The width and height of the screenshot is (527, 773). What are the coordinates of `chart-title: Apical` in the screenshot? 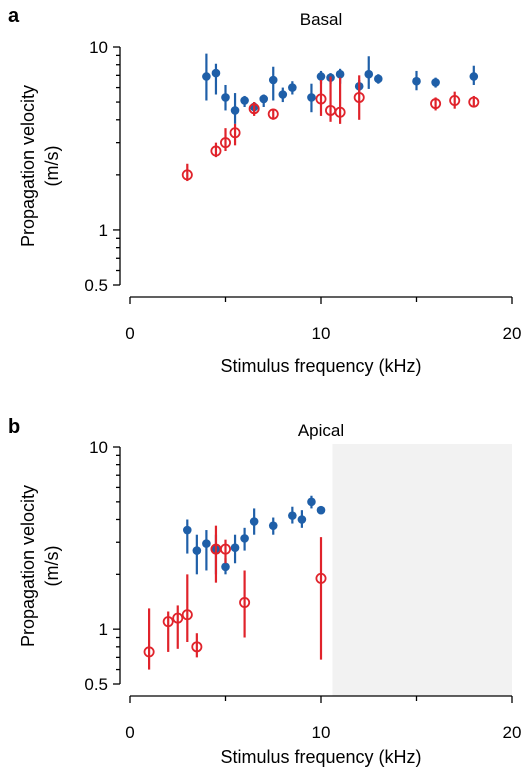 It's located at (321, 430).